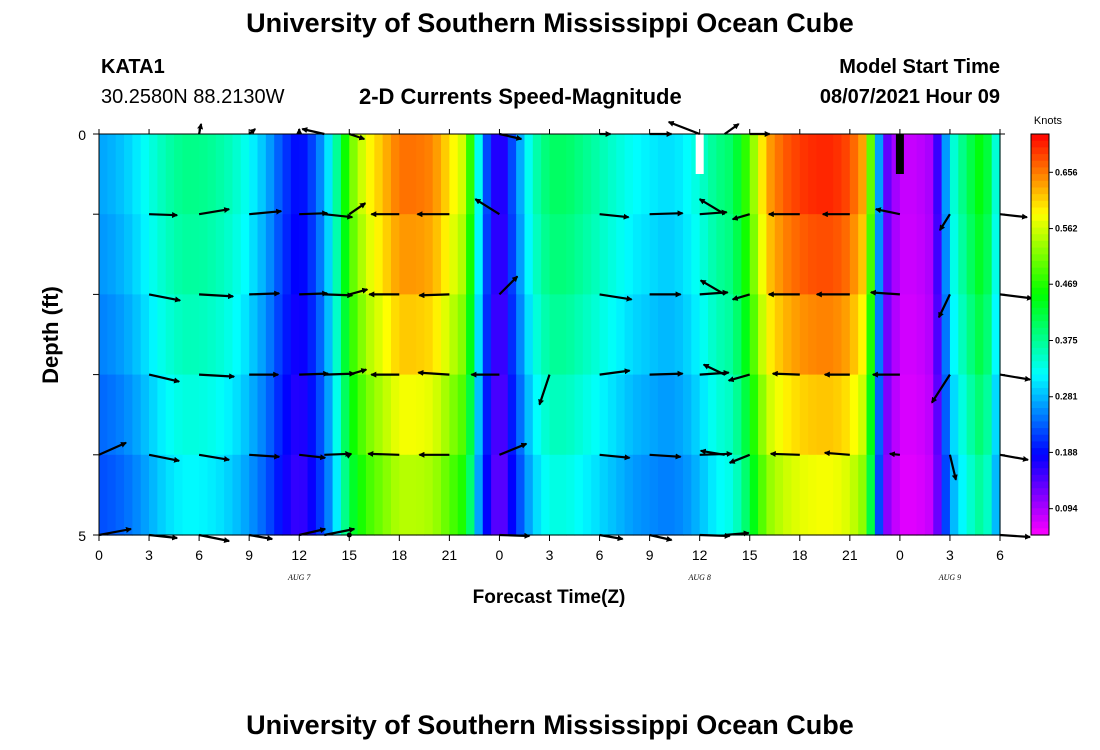  I want to click on x-tick-label: 12, so click(299, 555).